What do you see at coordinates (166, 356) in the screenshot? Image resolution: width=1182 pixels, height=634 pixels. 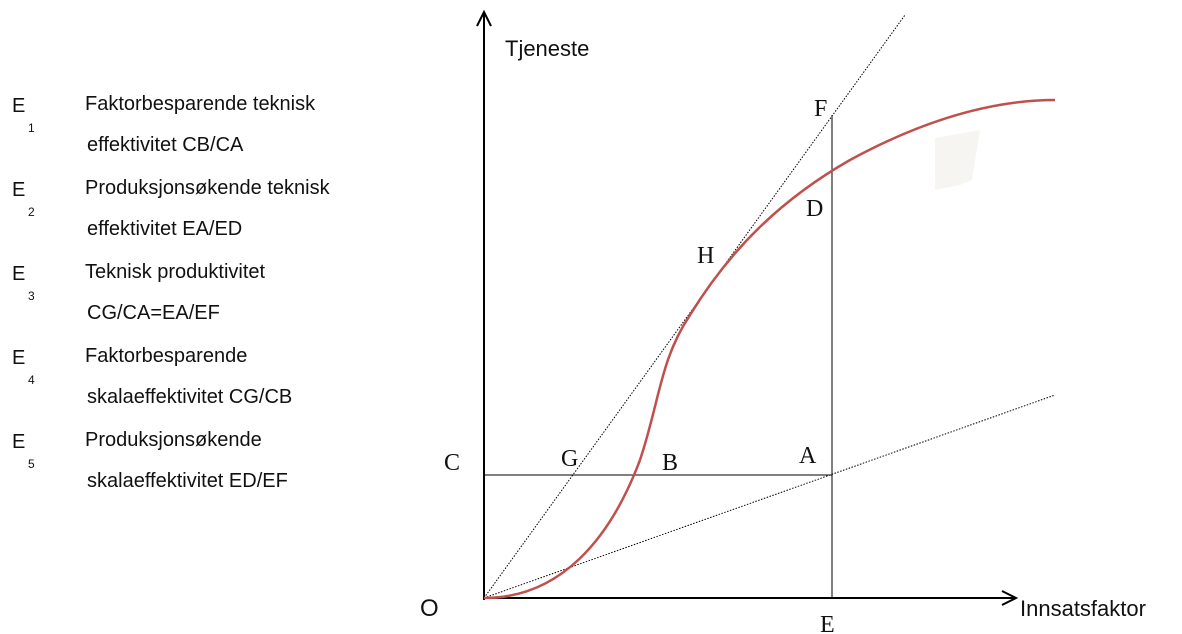 I see `legend-text: Faktorbesparende` at bounding box center [166, 356].